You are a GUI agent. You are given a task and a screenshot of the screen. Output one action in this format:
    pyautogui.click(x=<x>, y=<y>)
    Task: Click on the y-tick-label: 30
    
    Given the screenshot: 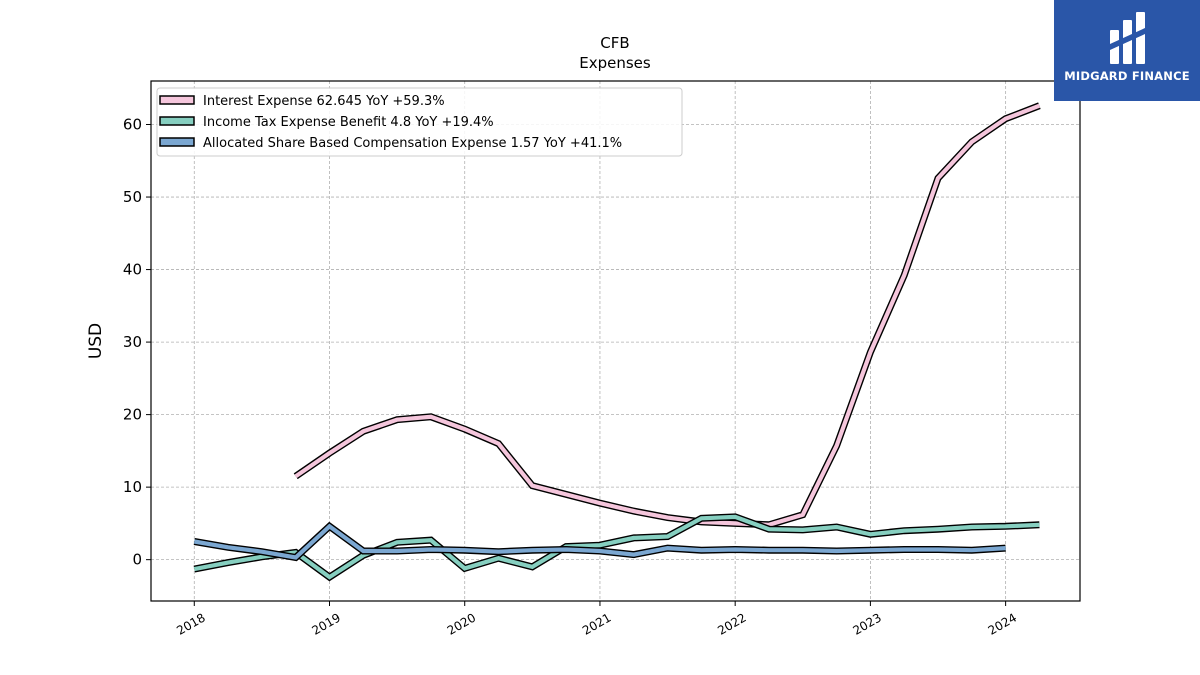 What is the action you would take?
    pyautogui.click(x=132, y=342)
    